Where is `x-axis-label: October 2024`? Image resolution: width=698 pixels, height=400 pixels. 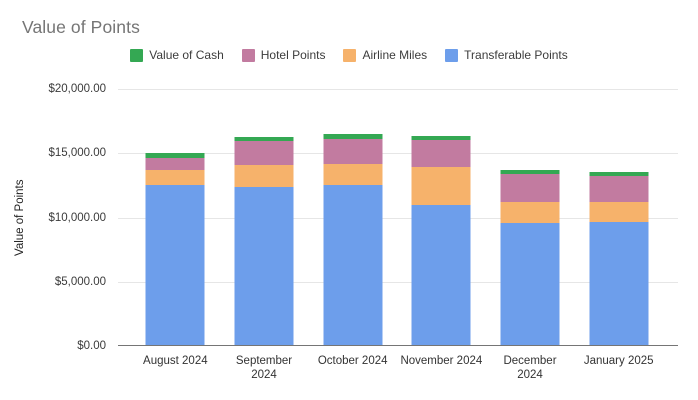 x-axis-label: October 2024 is located at coordinates (352, 361).